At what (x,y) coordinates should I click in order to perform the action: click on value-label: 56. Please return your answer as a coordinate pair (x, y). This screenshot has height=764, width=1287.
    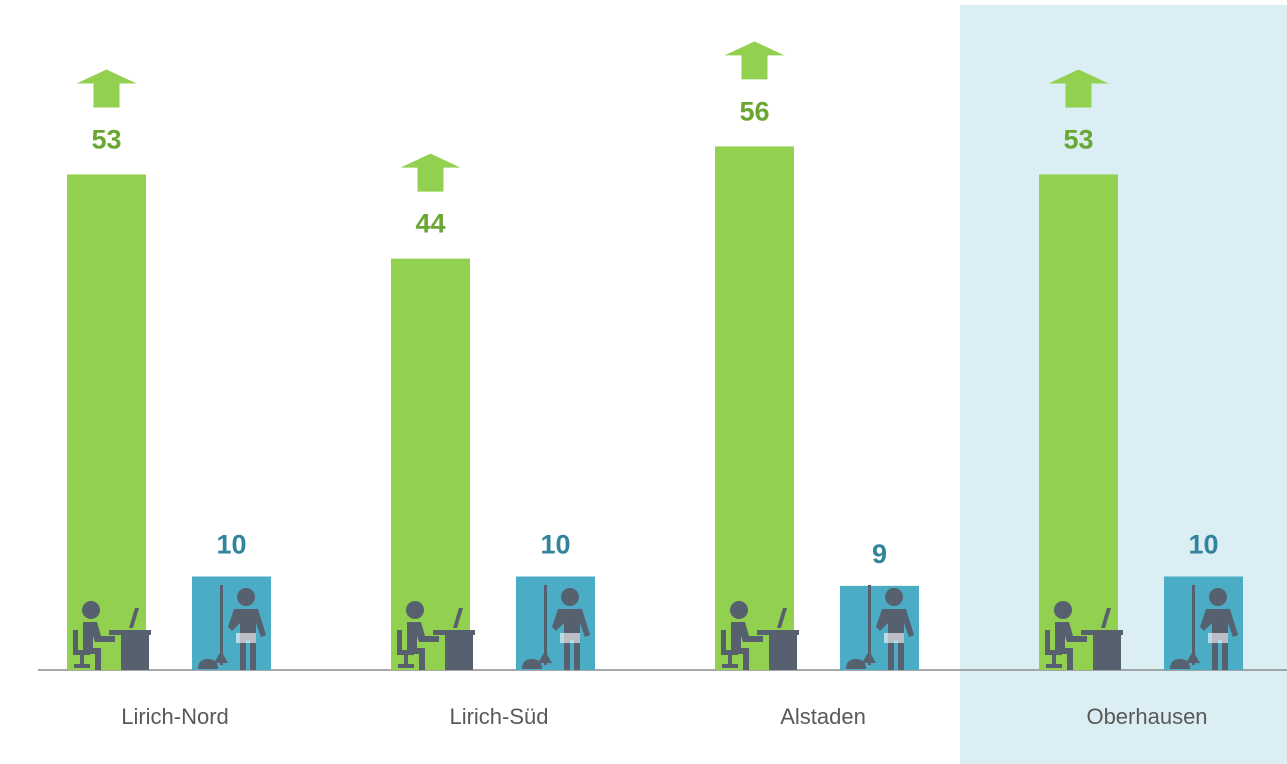
    Looking at the image, I should click on (754, 112).